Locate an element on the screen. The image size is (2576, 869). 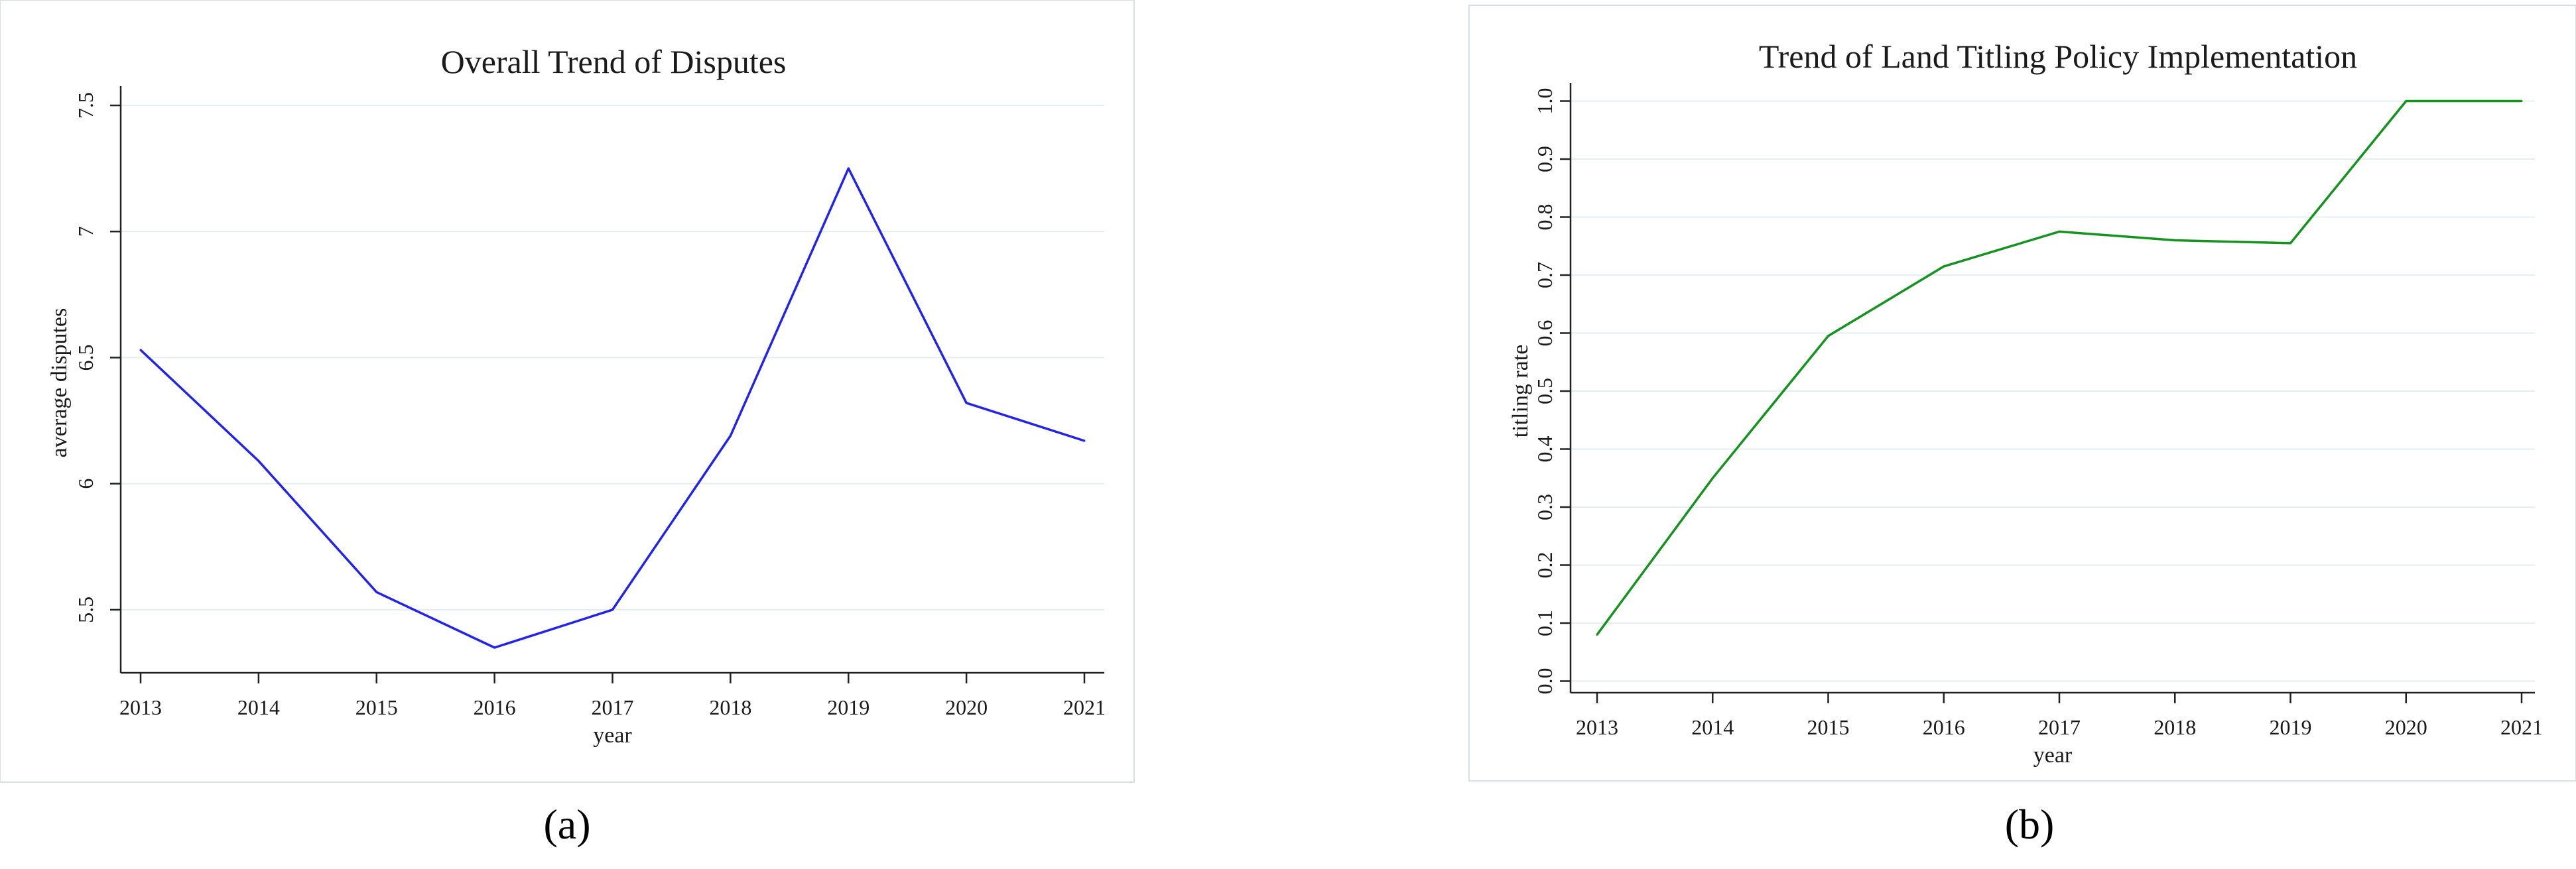
y-tick-label: 0.3 is located at coordinates (1545, 507).